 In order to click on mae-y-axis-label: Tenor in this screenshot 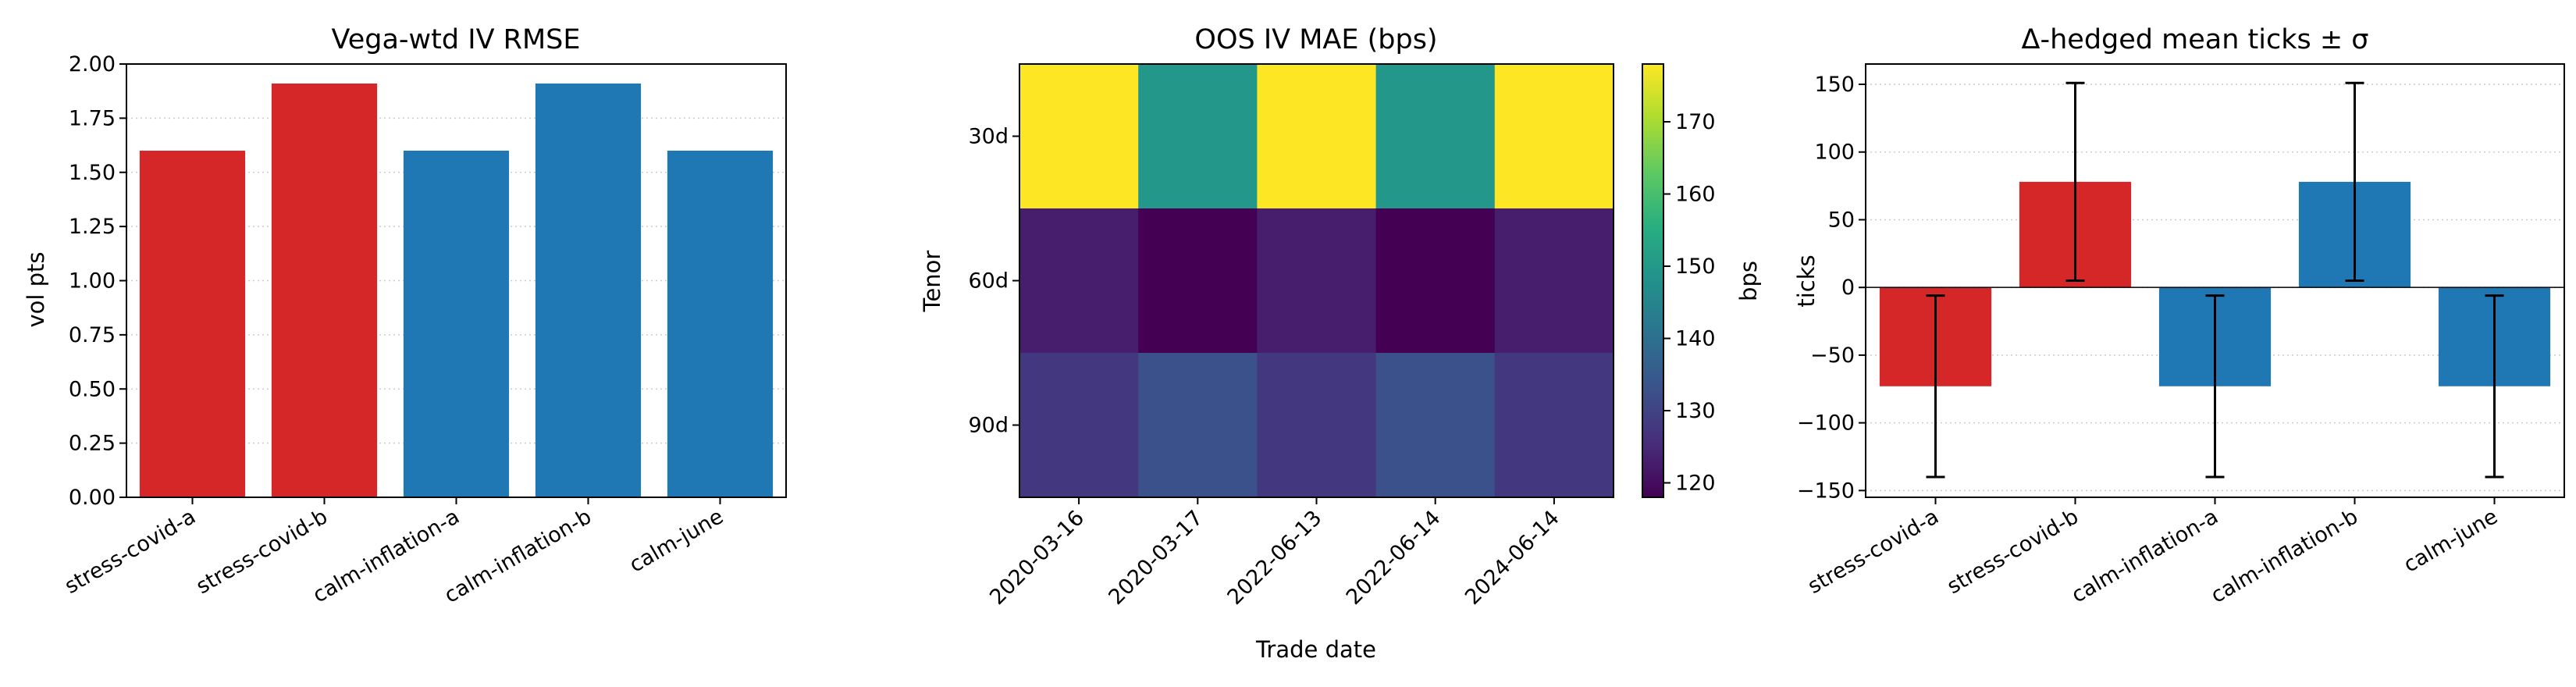, I will do `click(932, 282)`.